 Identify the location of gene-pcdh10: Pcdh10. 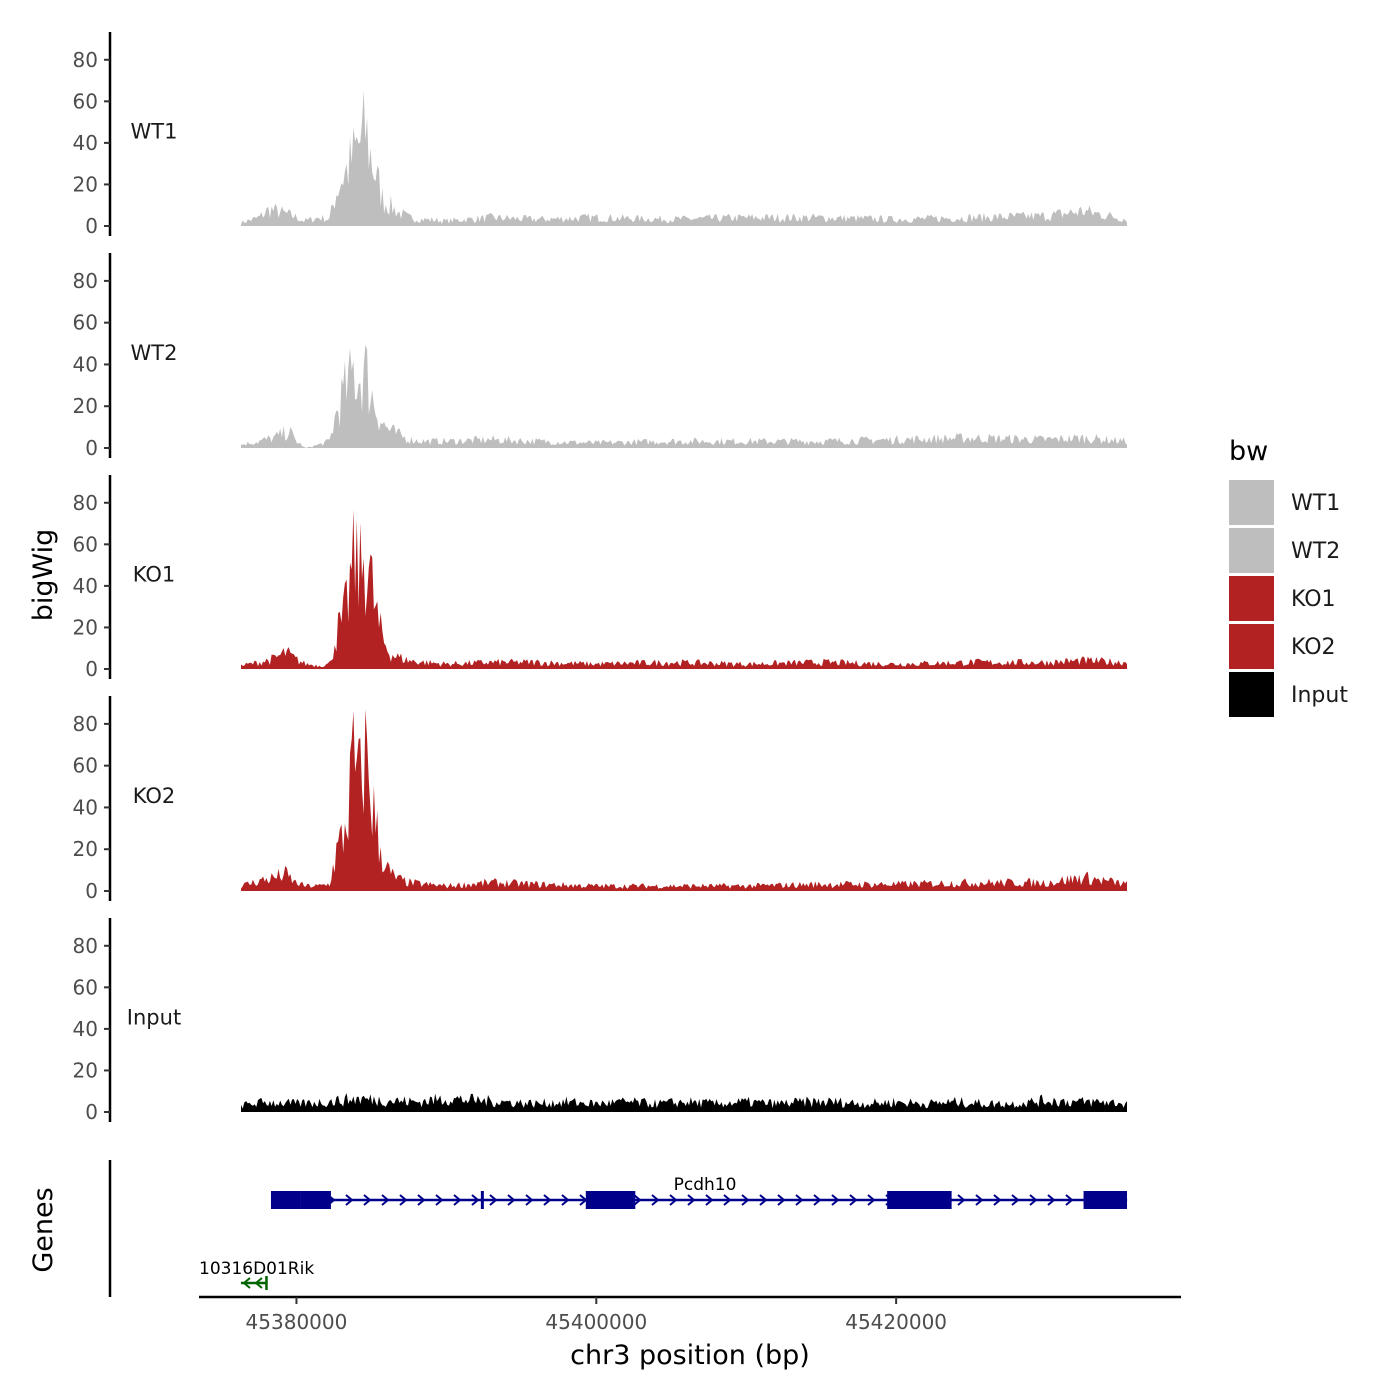
(699, 1192).